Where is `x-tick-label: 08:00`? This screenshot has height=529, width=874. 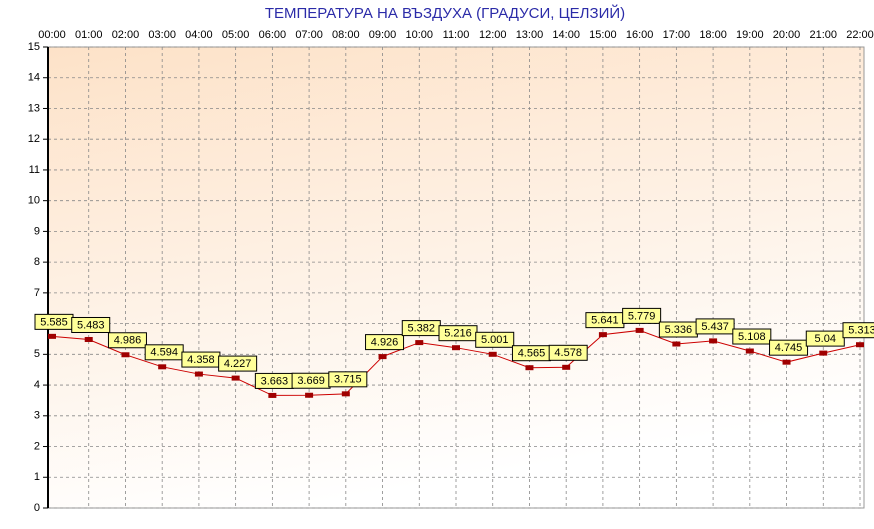 x-tick-label: 08:00 is located at coordinates (346, 35).